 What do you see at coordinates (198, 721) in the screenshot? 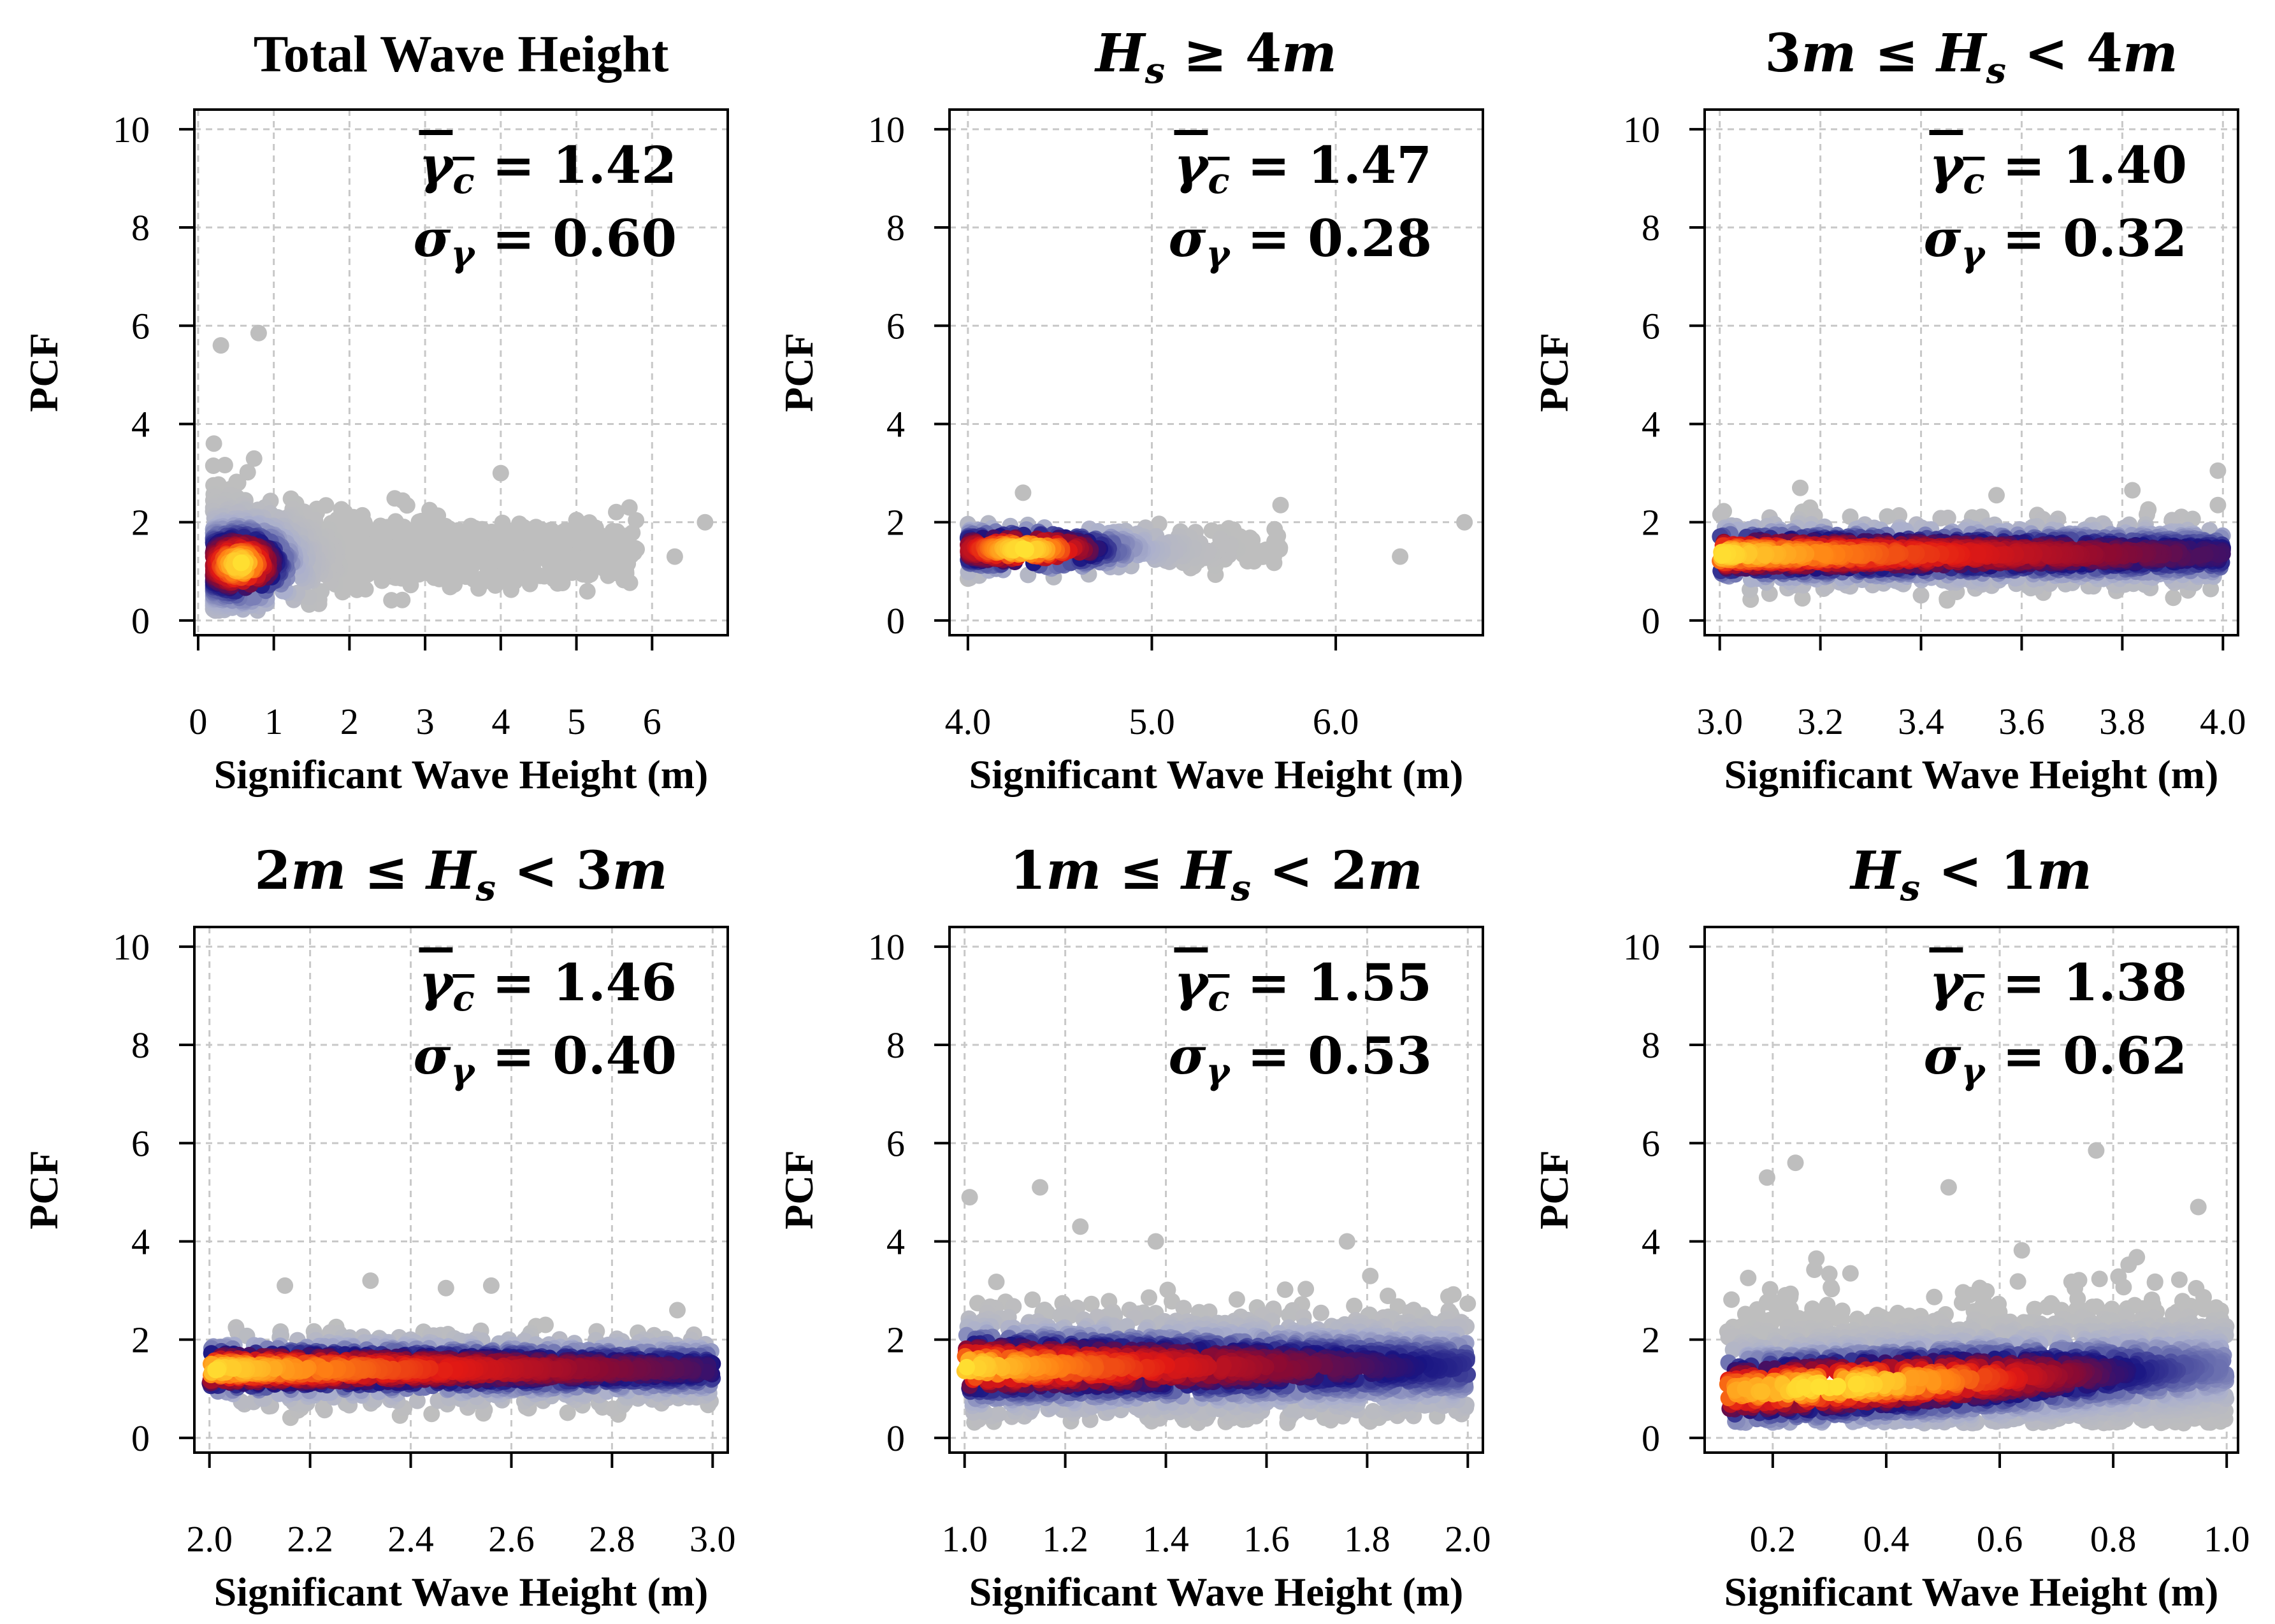
I see `x-tick-label: 0` at bounding box center [198, 721].